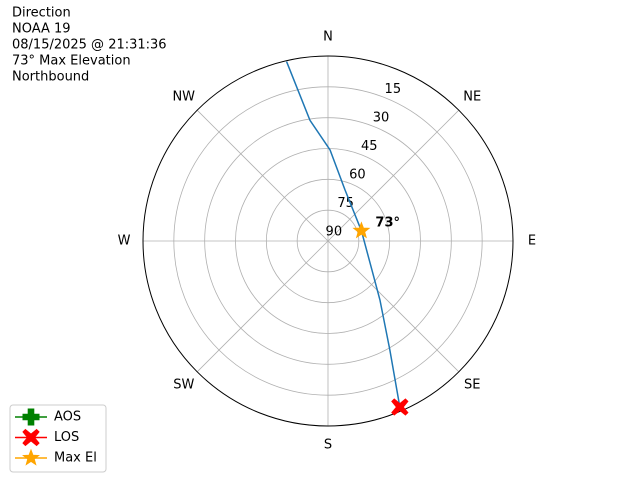 Image resolution: width=640 pixels, height=480 pixels. Describe the element at coordinates (369, 146) in the screenshot. I see `r-tick-label: 45` at that location.